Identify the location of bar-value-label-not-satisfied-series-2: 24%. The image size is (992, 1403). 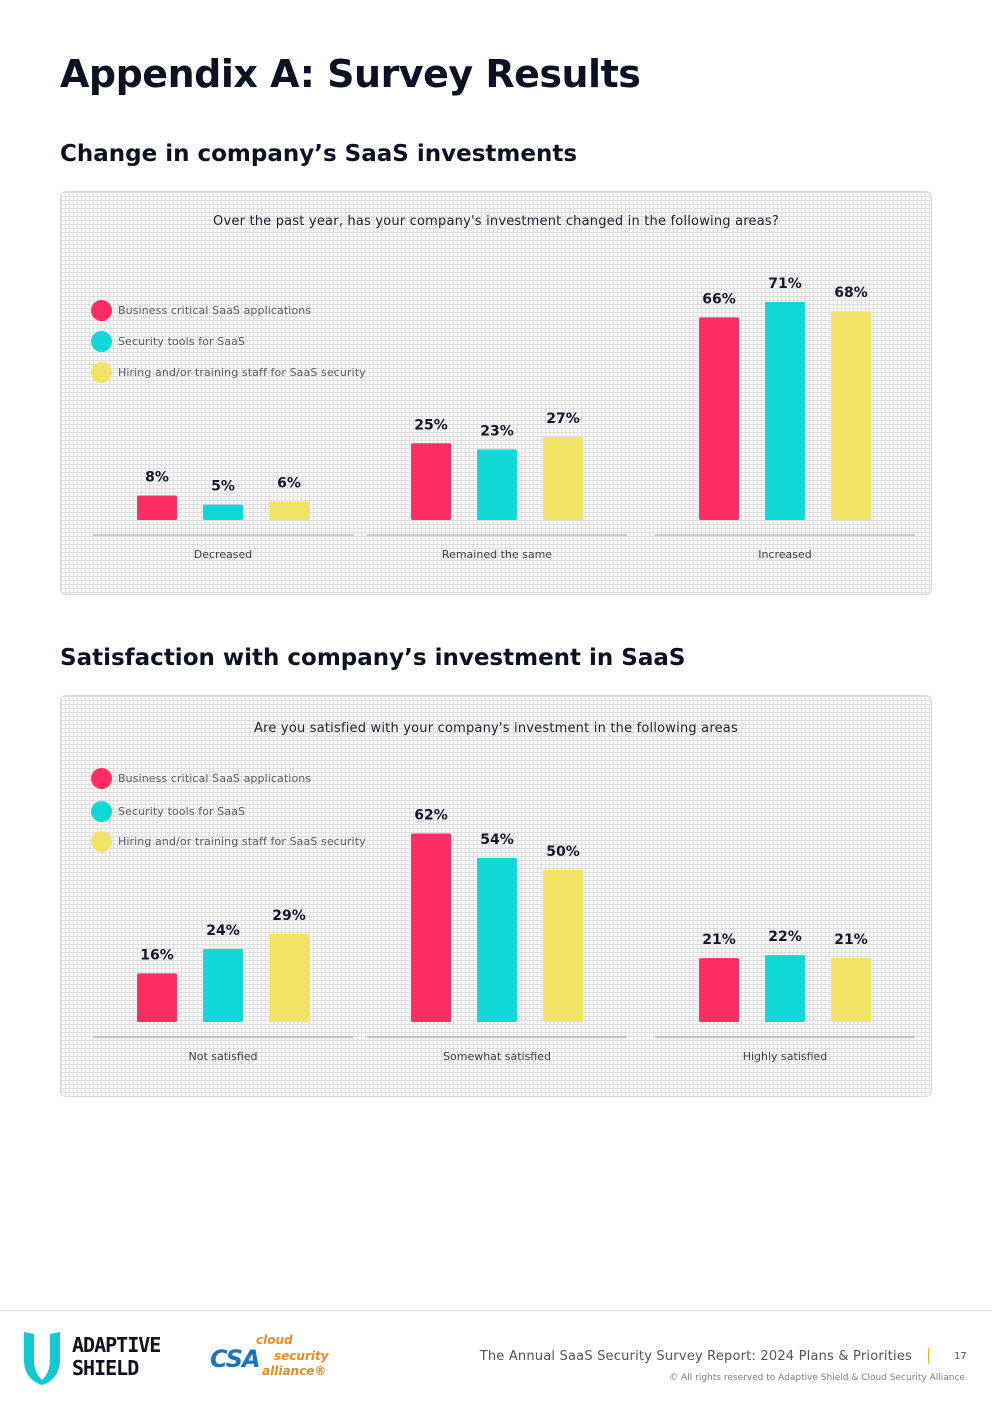
(223, 931).